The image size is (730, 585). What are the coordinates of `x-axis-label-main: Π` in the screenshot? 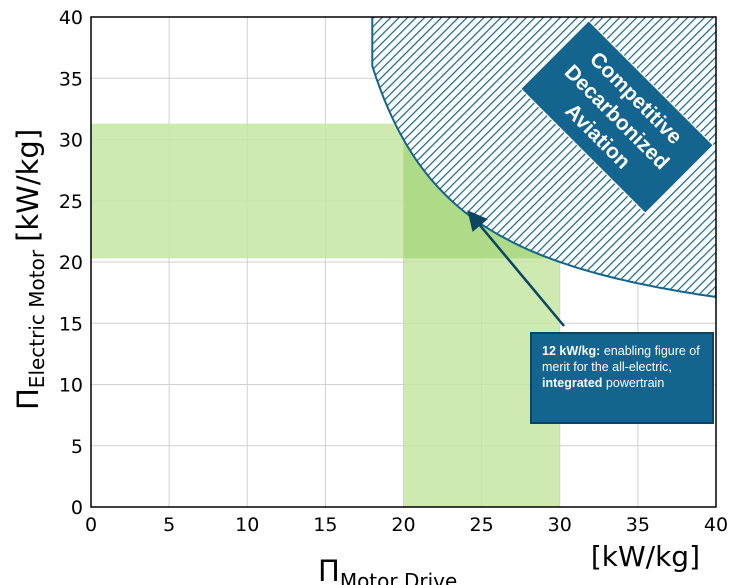 It's located at (329, 569).